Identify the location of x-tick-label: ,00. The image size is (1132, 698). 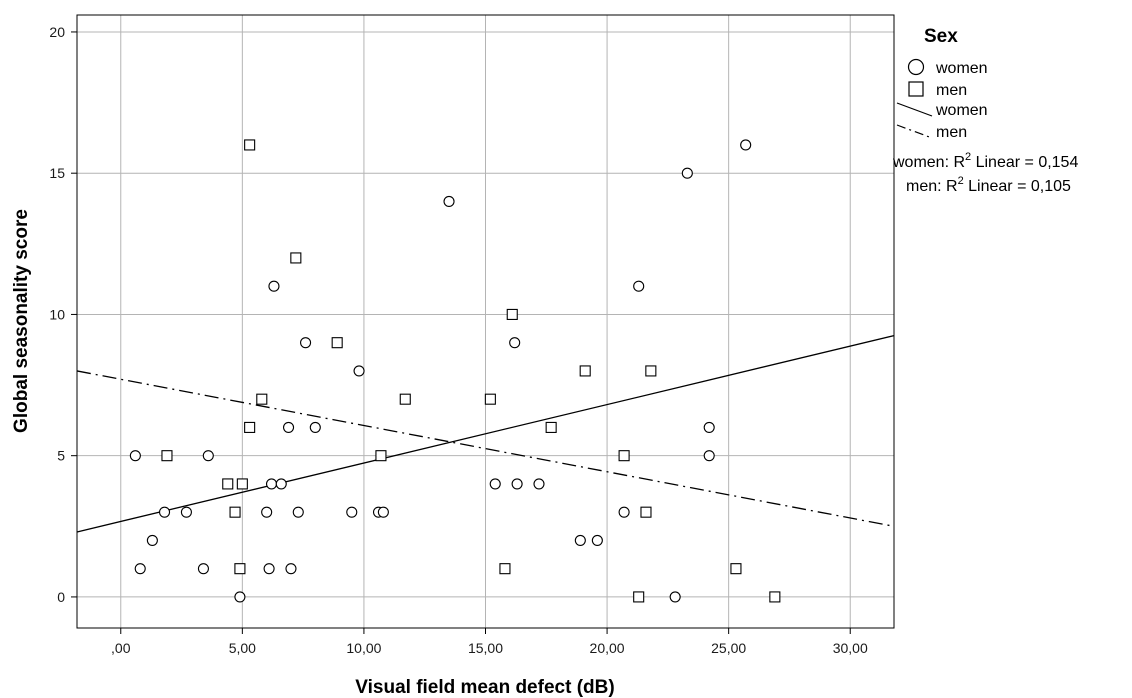
(121, 648).